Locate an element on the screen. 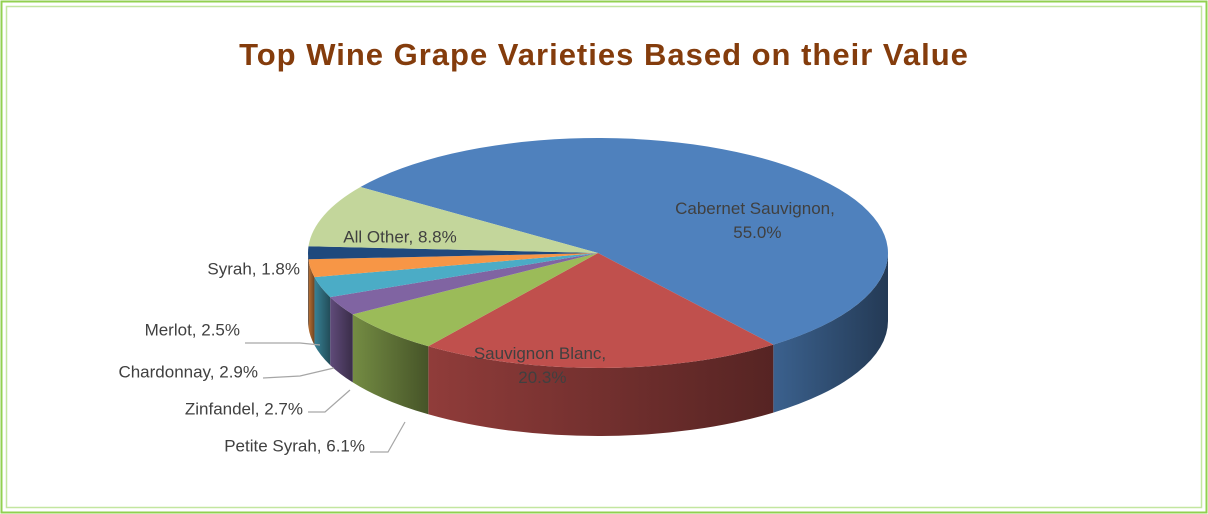 This screenshot has height=514, width=1208. data-label: Merlot, 2.5% is located at coordinates (192, 329).